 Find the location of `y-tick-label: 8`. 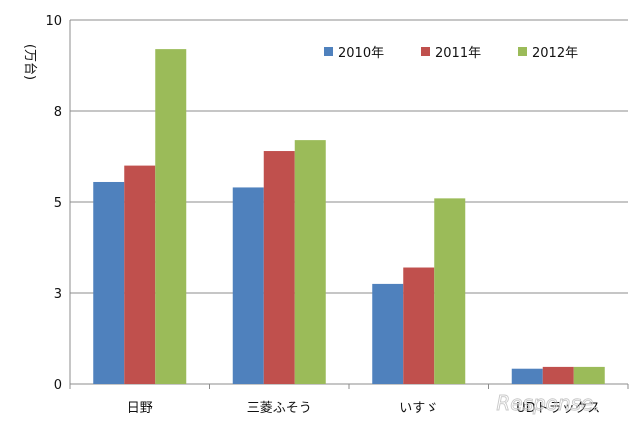

y-tick-label: 8 is located at coordinates (58, 112).